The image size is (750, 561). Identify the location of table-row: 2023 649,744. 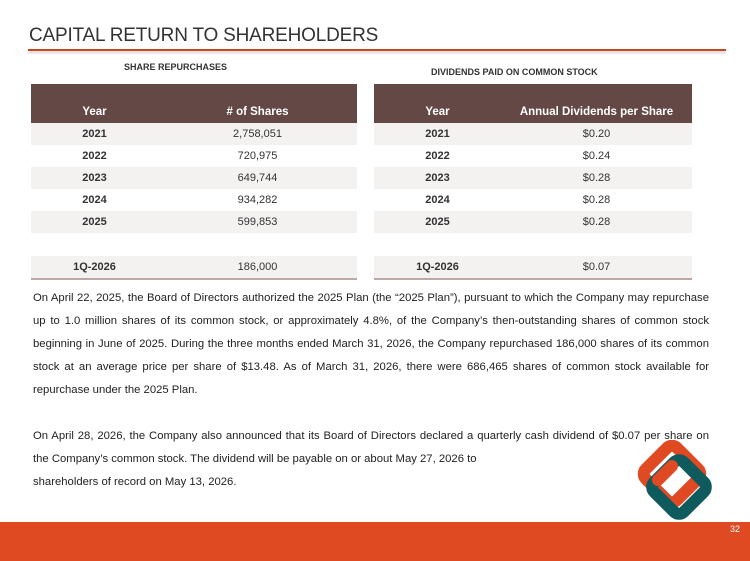
(194, 178).